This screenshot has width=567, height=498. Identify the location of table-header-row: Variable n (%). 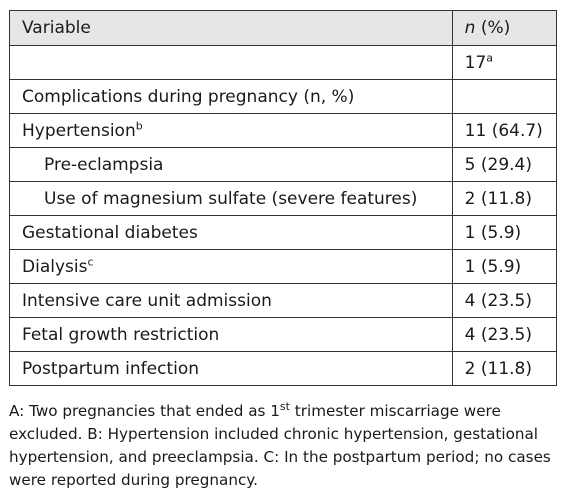
(283, 28).